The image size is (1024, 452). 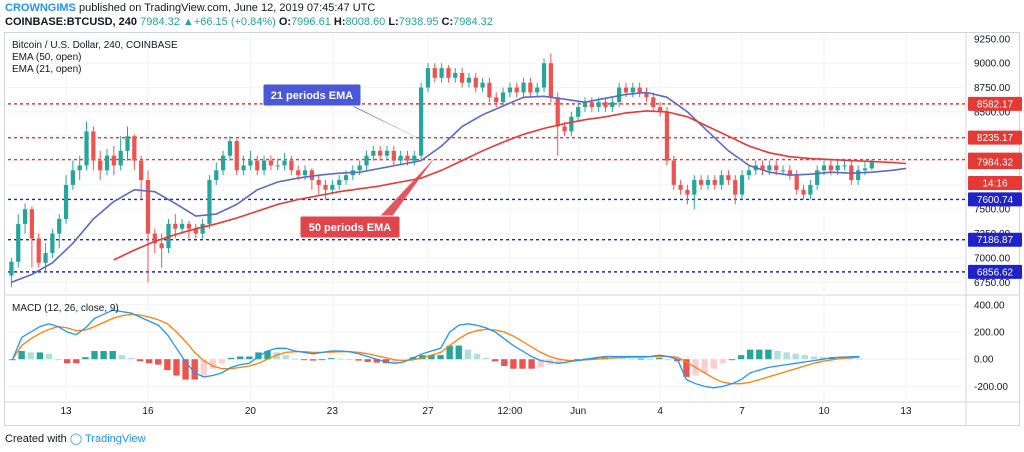 I want to click on footer-brand: TradingView, so click(x=115, y=439).